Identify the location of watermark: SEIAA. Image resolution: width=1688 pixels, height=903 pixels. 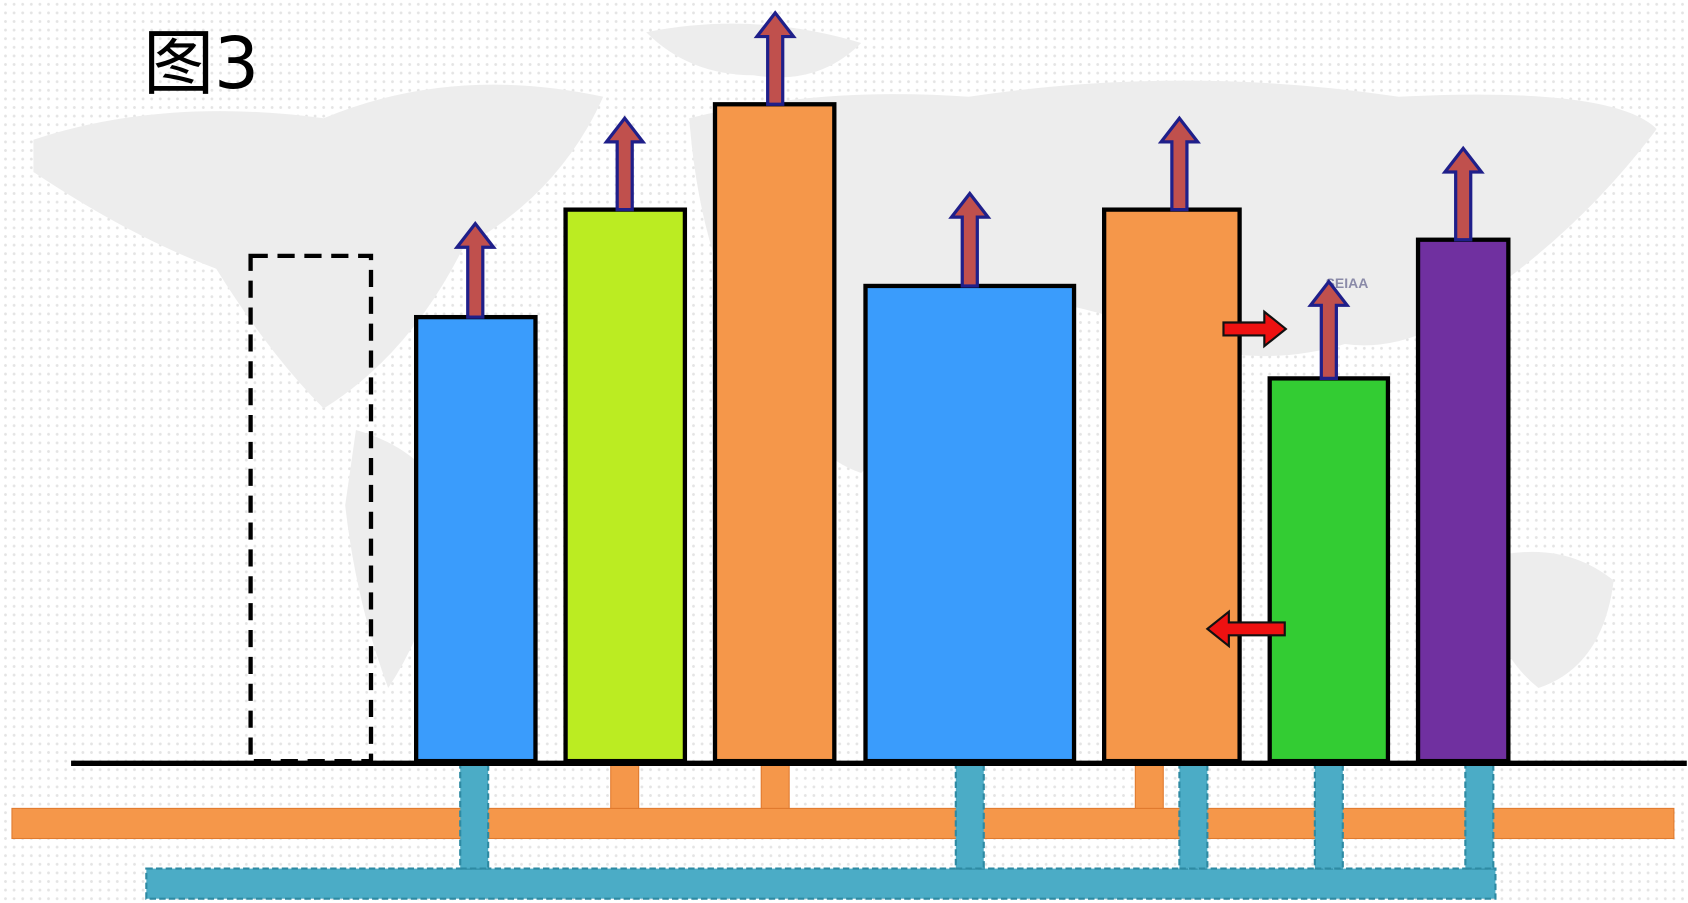
(1347, 283).